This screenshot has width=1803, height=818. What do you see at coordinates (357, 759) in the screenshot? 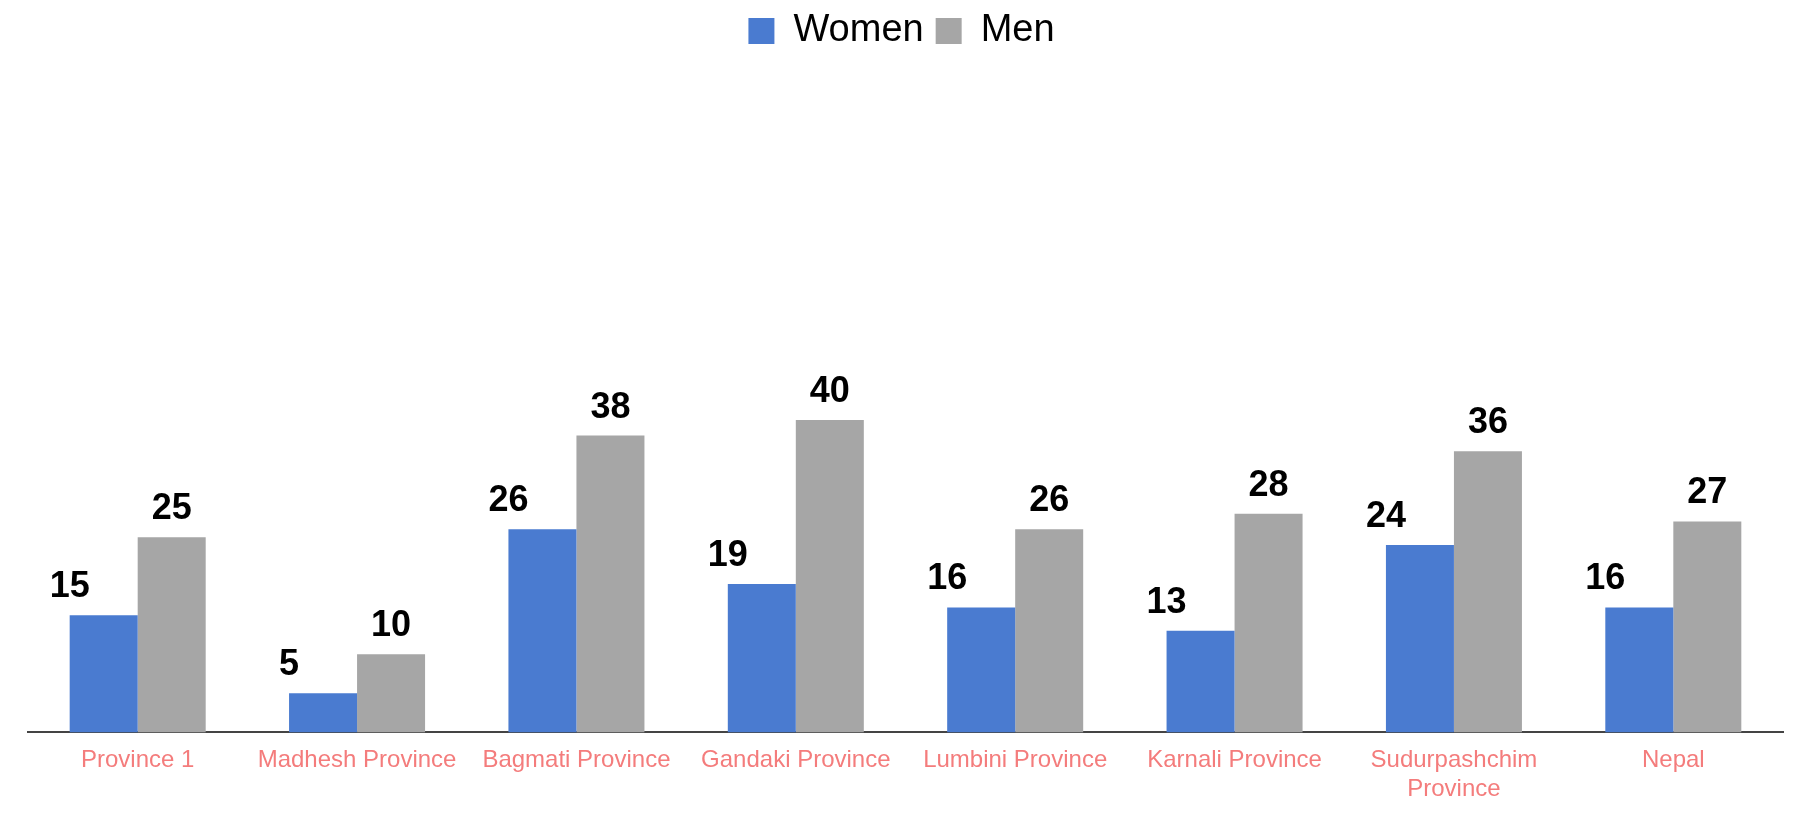
I see `x-tick-label: Madhesh Province` at bounding box center [357, 759].